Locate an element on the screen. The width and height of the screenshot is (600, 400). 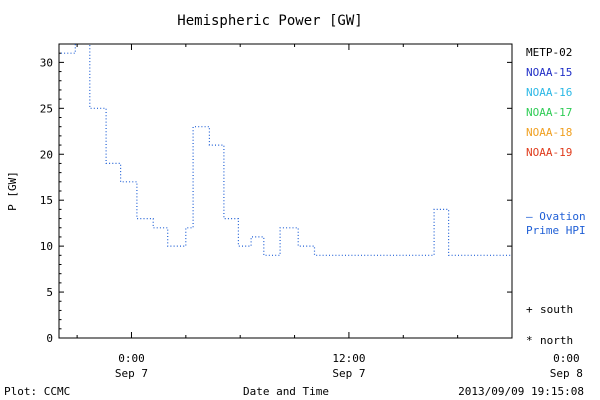
plot-credit: Plot: CCMC is located at coordinates (37, 391).